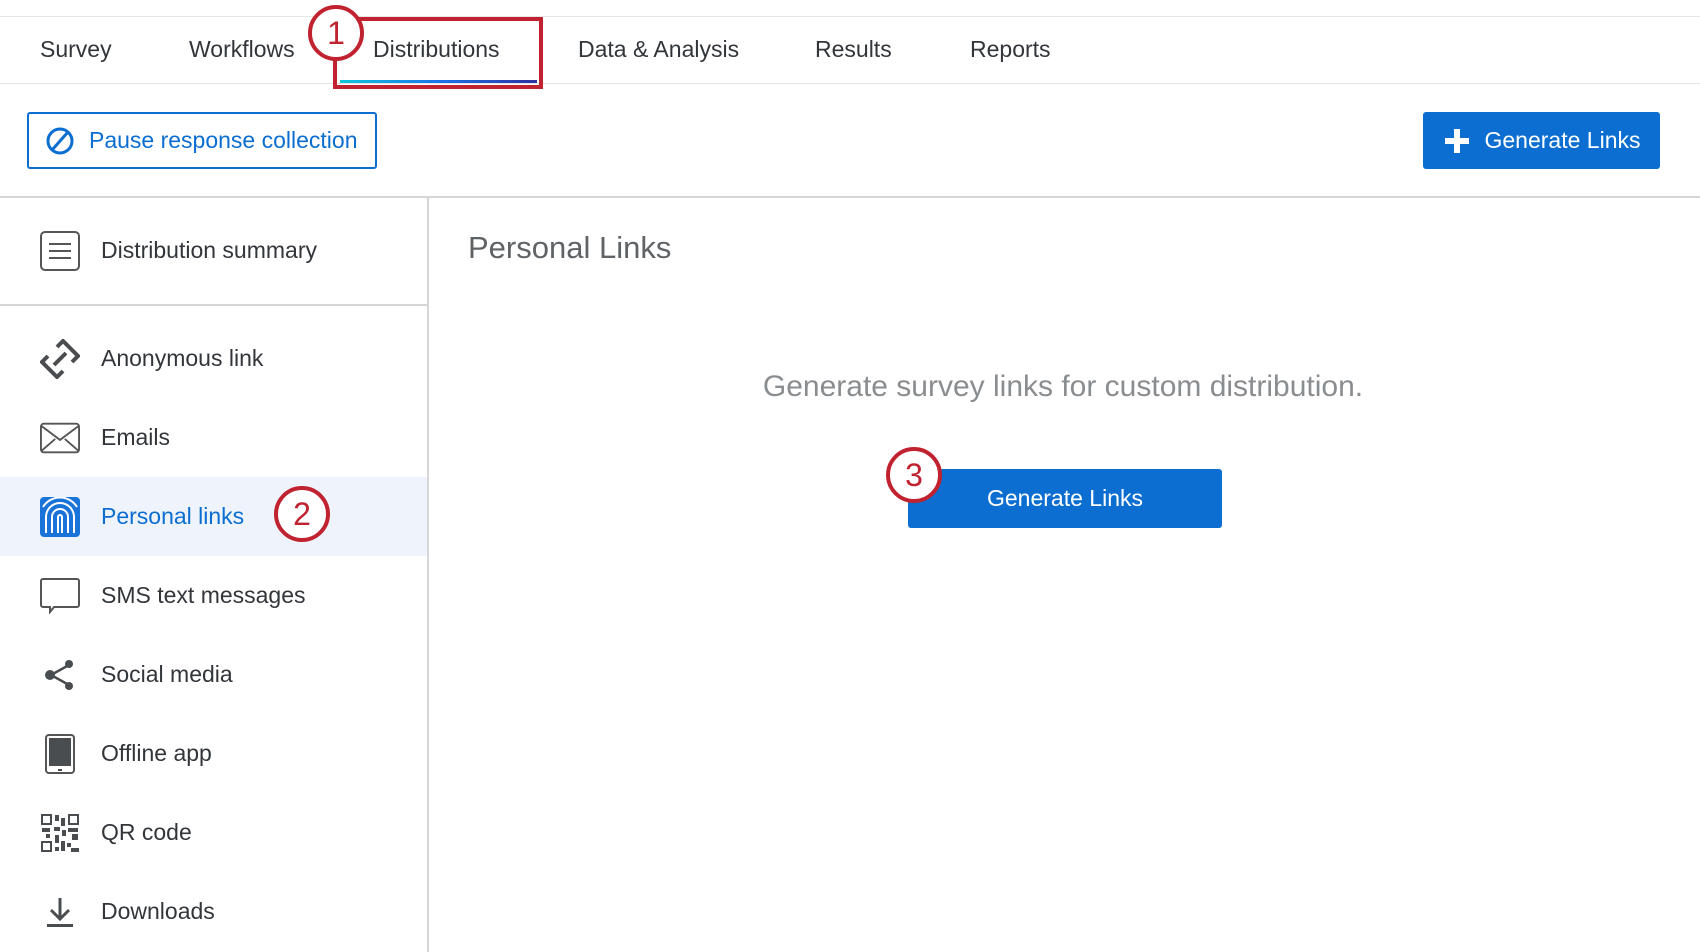  I want to click on sidebar-item-anonymous-link: Anonymous link, so click(213, 358).